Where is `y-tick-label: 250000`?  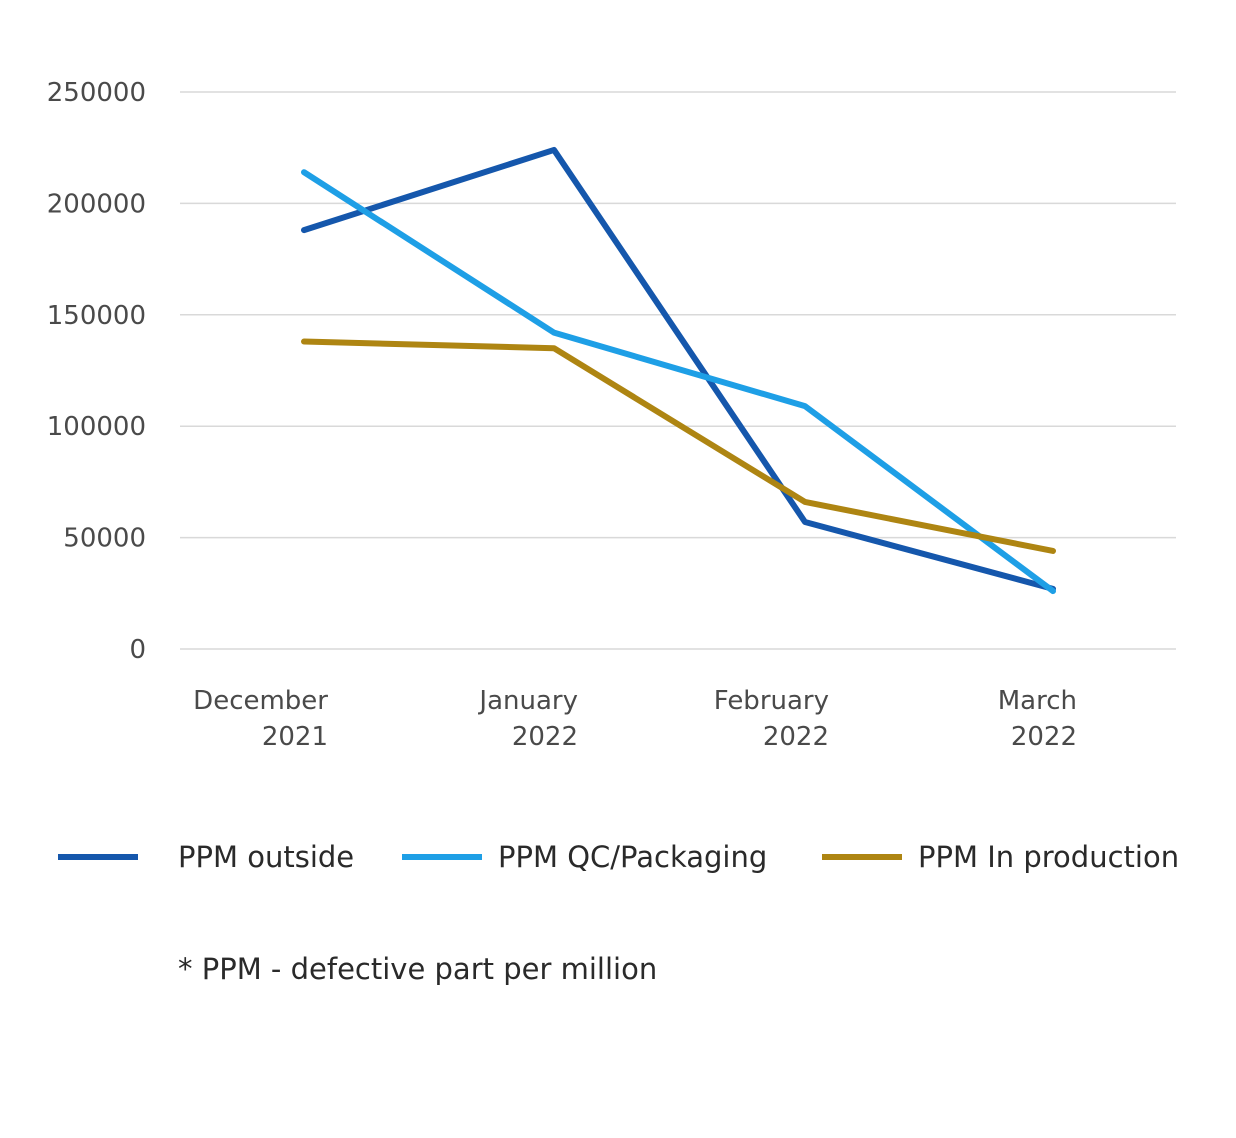 y-tick-label: 250000 is located at coordinates (96, 93).